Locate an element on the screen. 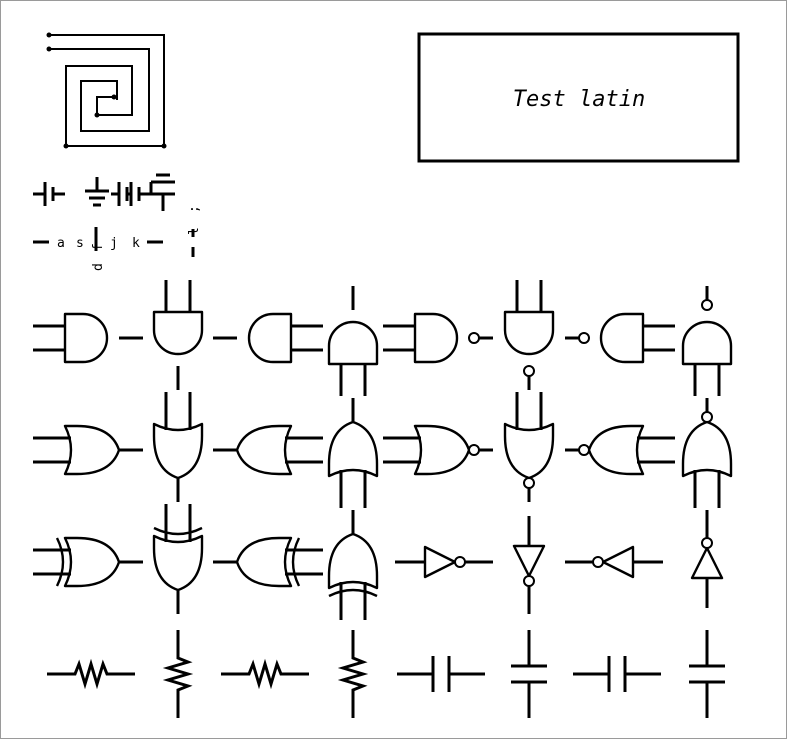 Image resolution: width=787 pixels, height=740 pixels. key-label-a: a is located at coordinates (61, 243).